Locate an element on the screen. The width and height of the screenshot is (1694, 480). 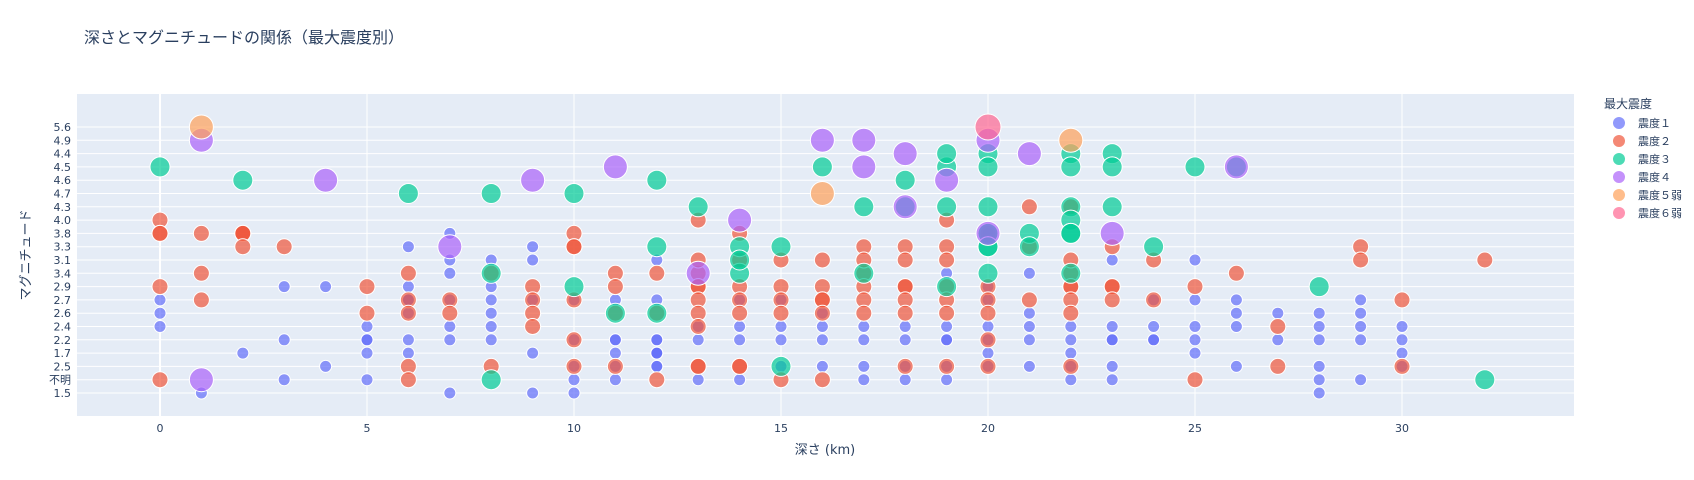
y-tick-label: 4.5 is located at coordinates (63, 167).